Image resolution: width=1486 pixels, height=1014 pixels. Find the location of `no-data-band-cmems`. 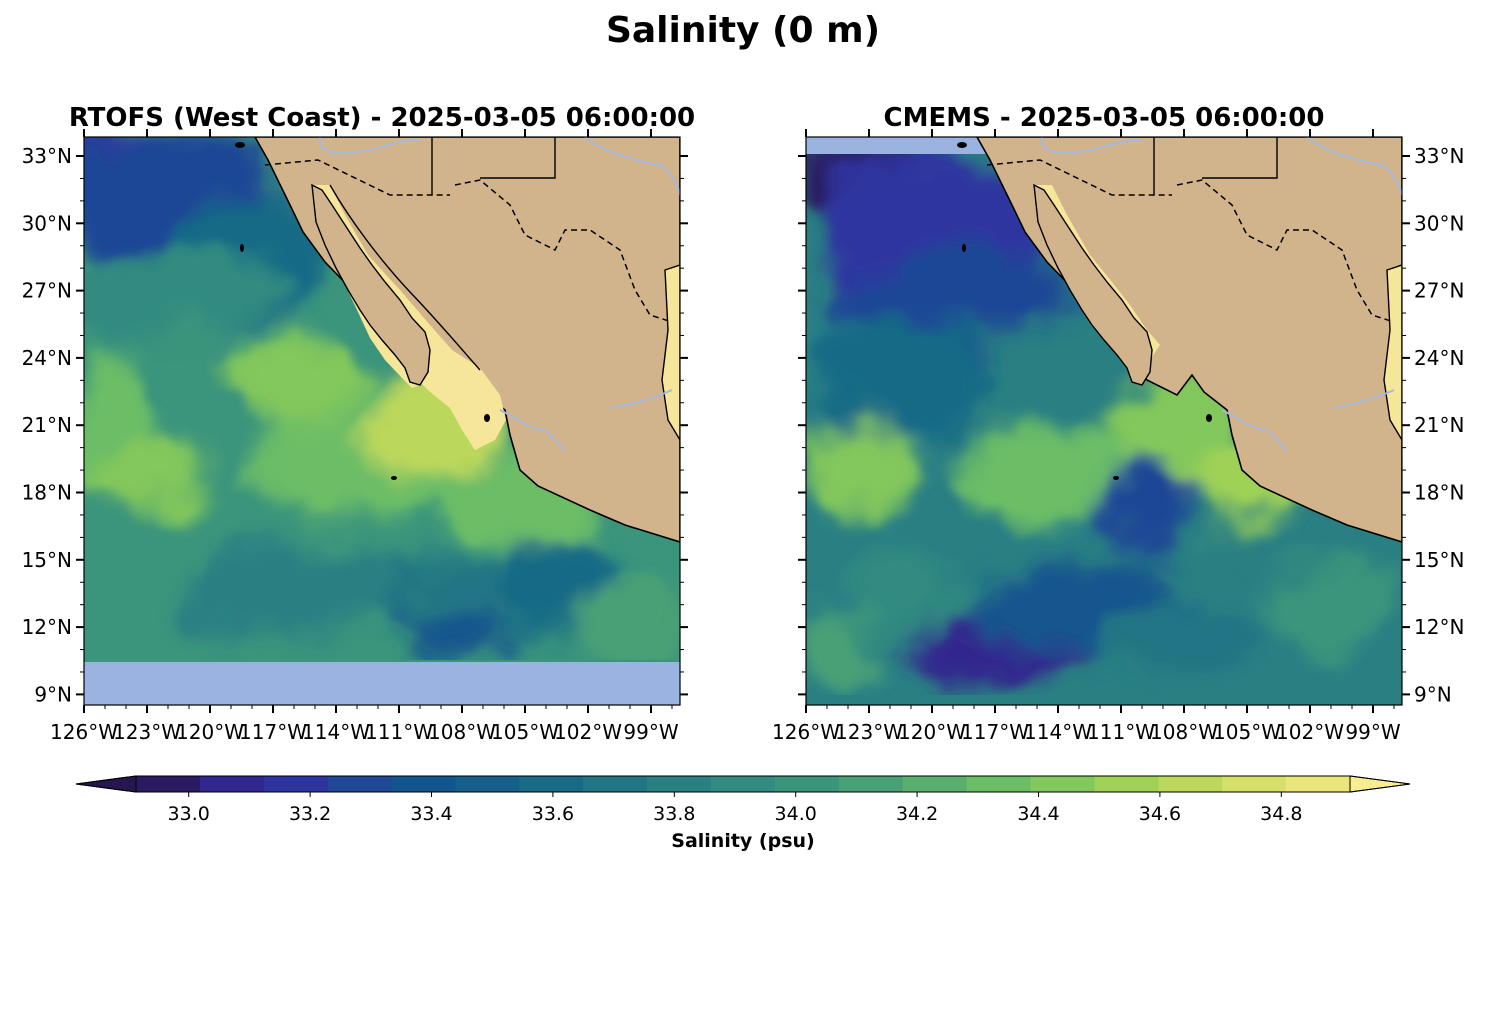

no-data-band-cmems is located at coordinates (896, 145).